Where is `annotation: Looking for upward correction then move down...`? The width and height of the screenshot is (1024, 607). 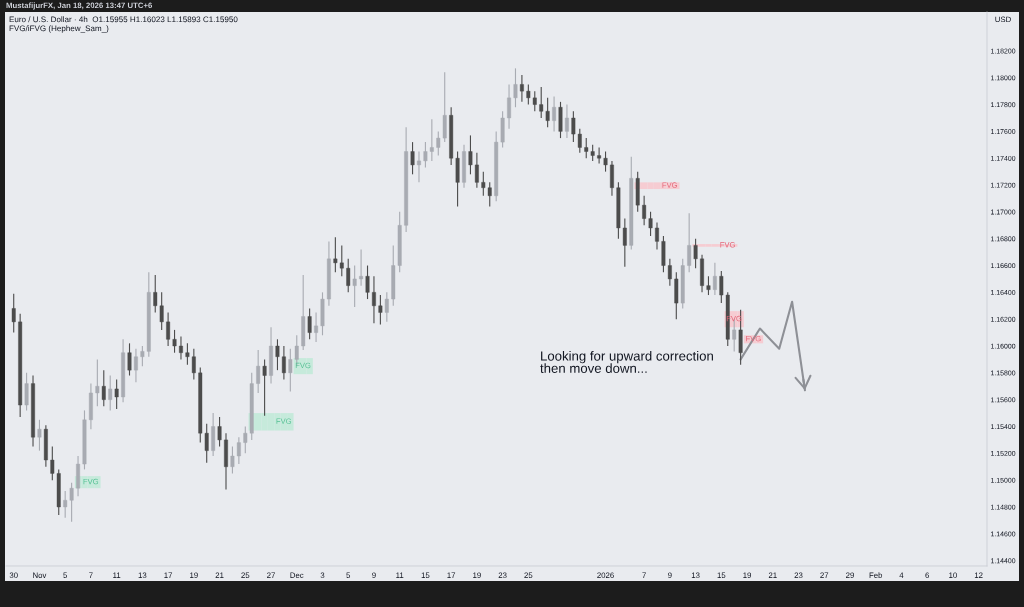 annotation: Looking for upward correction then move down... is located at coordinates (626, 362).